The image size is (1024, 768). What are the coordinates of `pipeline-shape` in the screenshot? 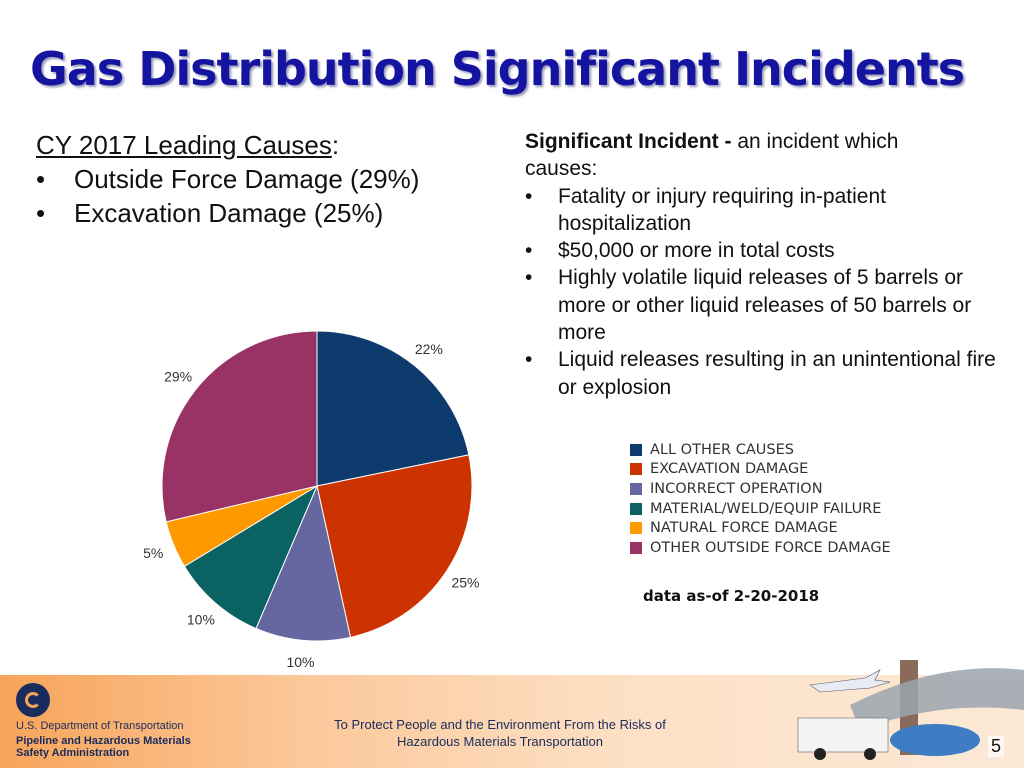 It's located at (937, 699).